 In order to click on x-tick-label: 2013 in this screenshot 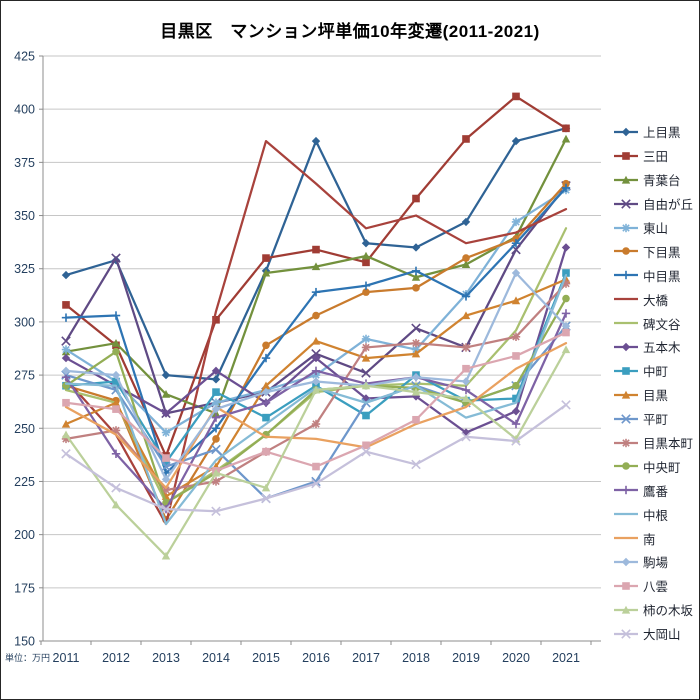, I will do `click(166, 658)`.